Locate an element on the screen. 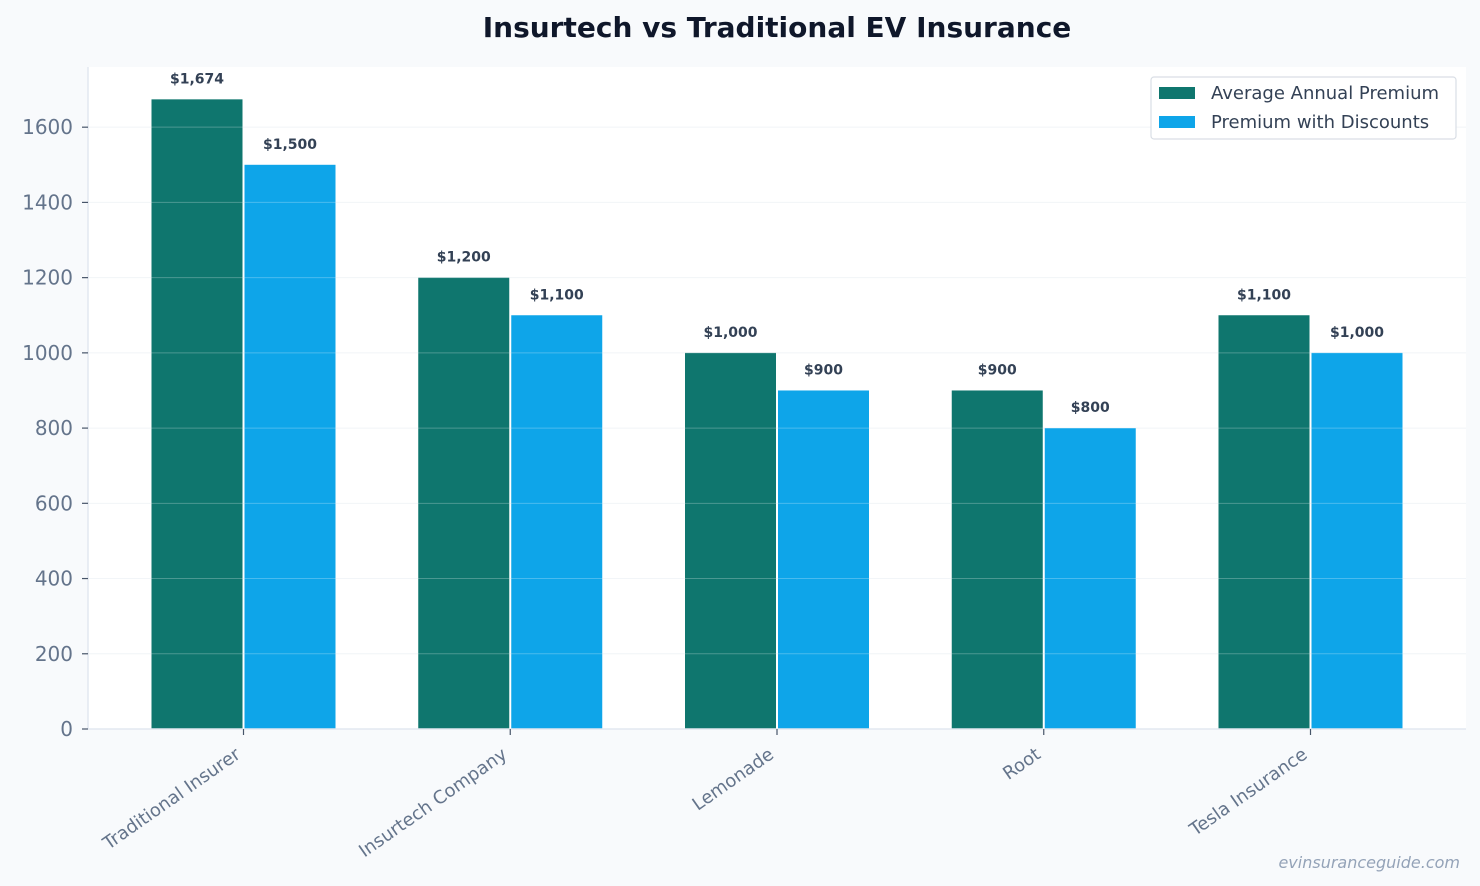 The image size is (1480, 886). y-tick-label: 1200 is located at coordinates (47, 278).